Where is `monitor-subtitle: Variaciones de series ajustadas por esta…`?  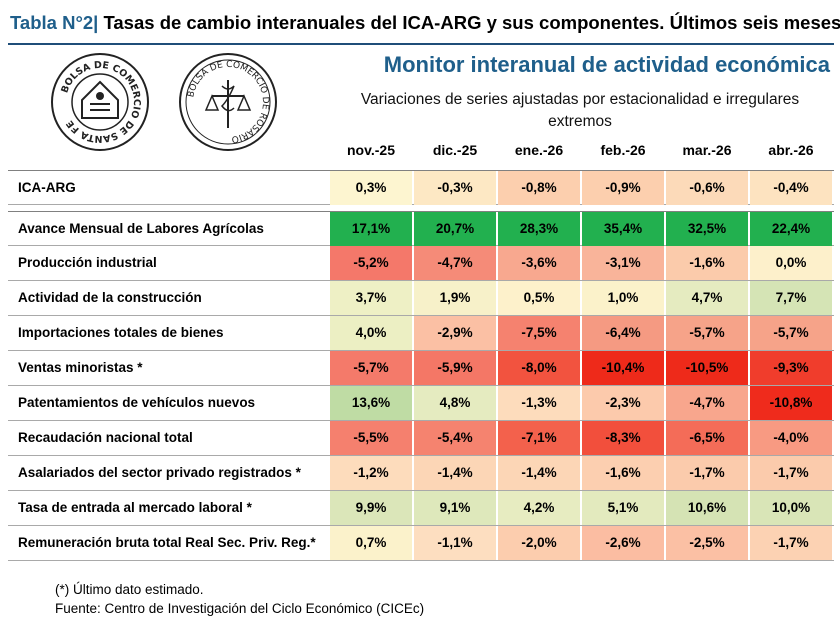 monitor-subtitle: Variaciones de series ajustadas por esta… is located at coordinates (580, 110).